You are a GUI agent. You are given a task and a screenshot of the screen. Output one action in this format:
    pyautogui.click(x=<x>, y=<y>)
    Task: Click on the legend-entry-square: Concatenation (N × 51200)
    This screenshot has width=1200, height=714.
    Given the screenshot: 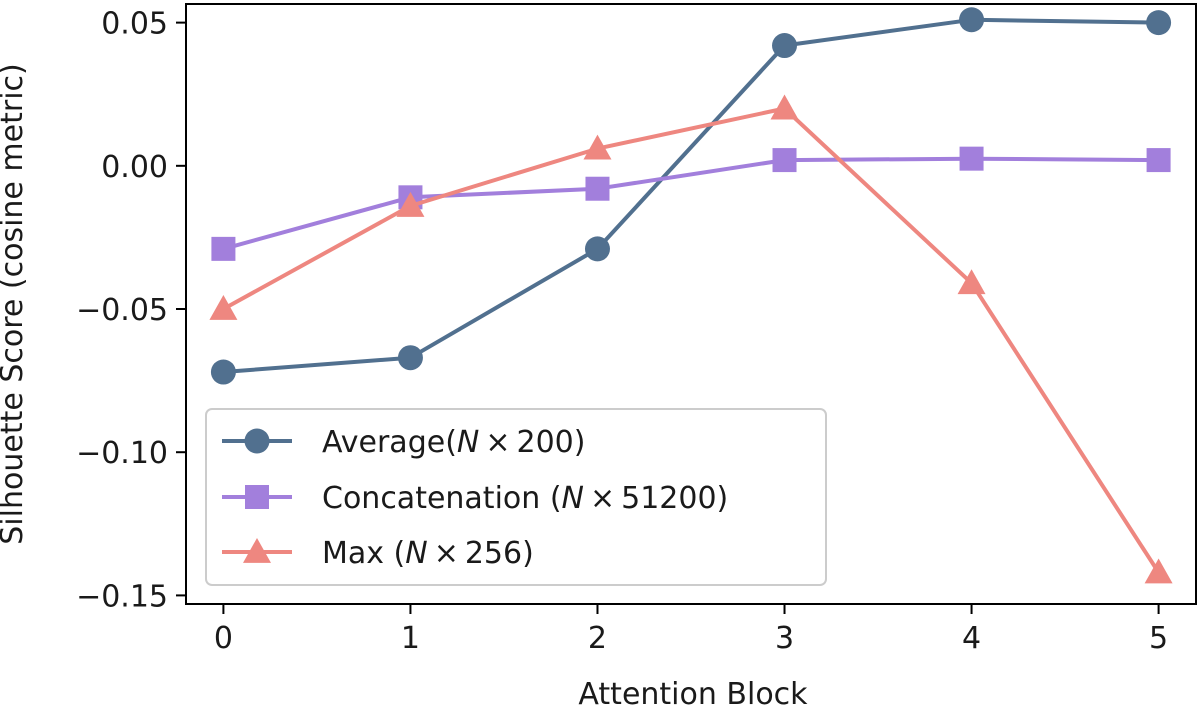 What is the action you would take?
    pyautogui.click(x=475, y=498)
    